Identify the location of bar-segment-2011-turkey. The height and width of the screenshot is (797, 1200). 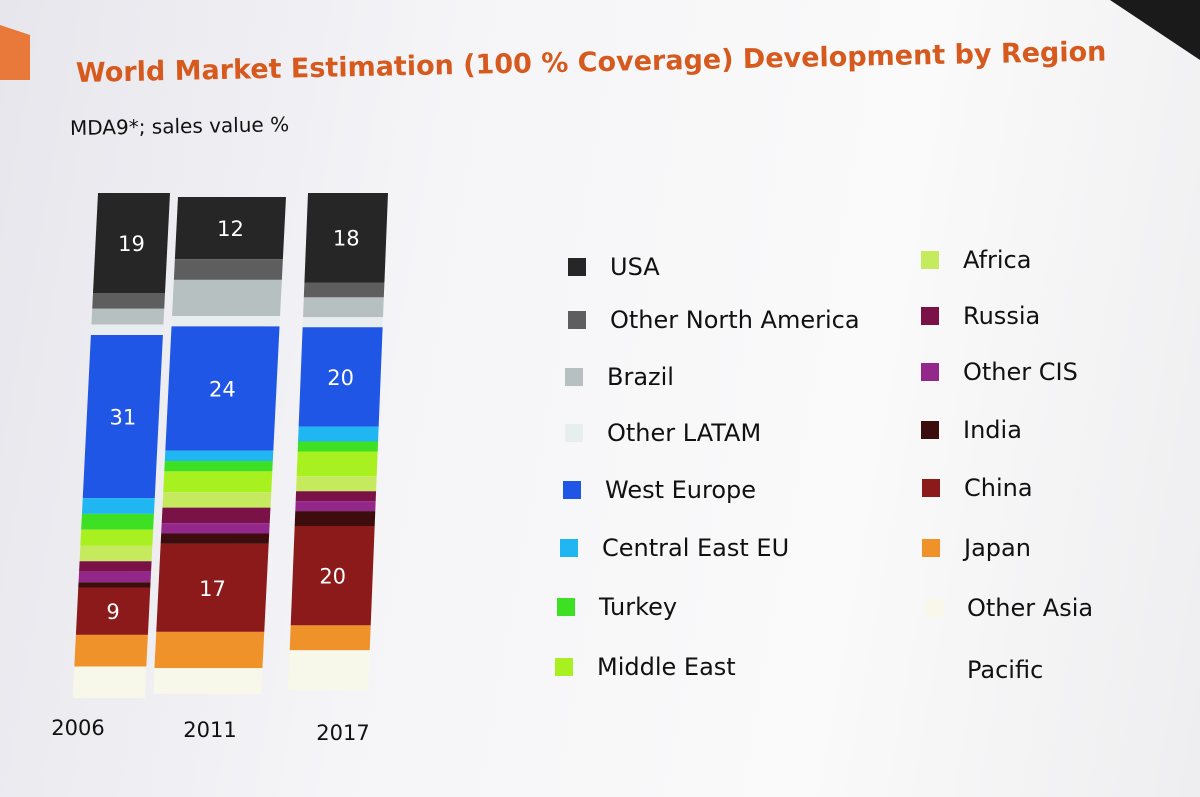
(218, 466).